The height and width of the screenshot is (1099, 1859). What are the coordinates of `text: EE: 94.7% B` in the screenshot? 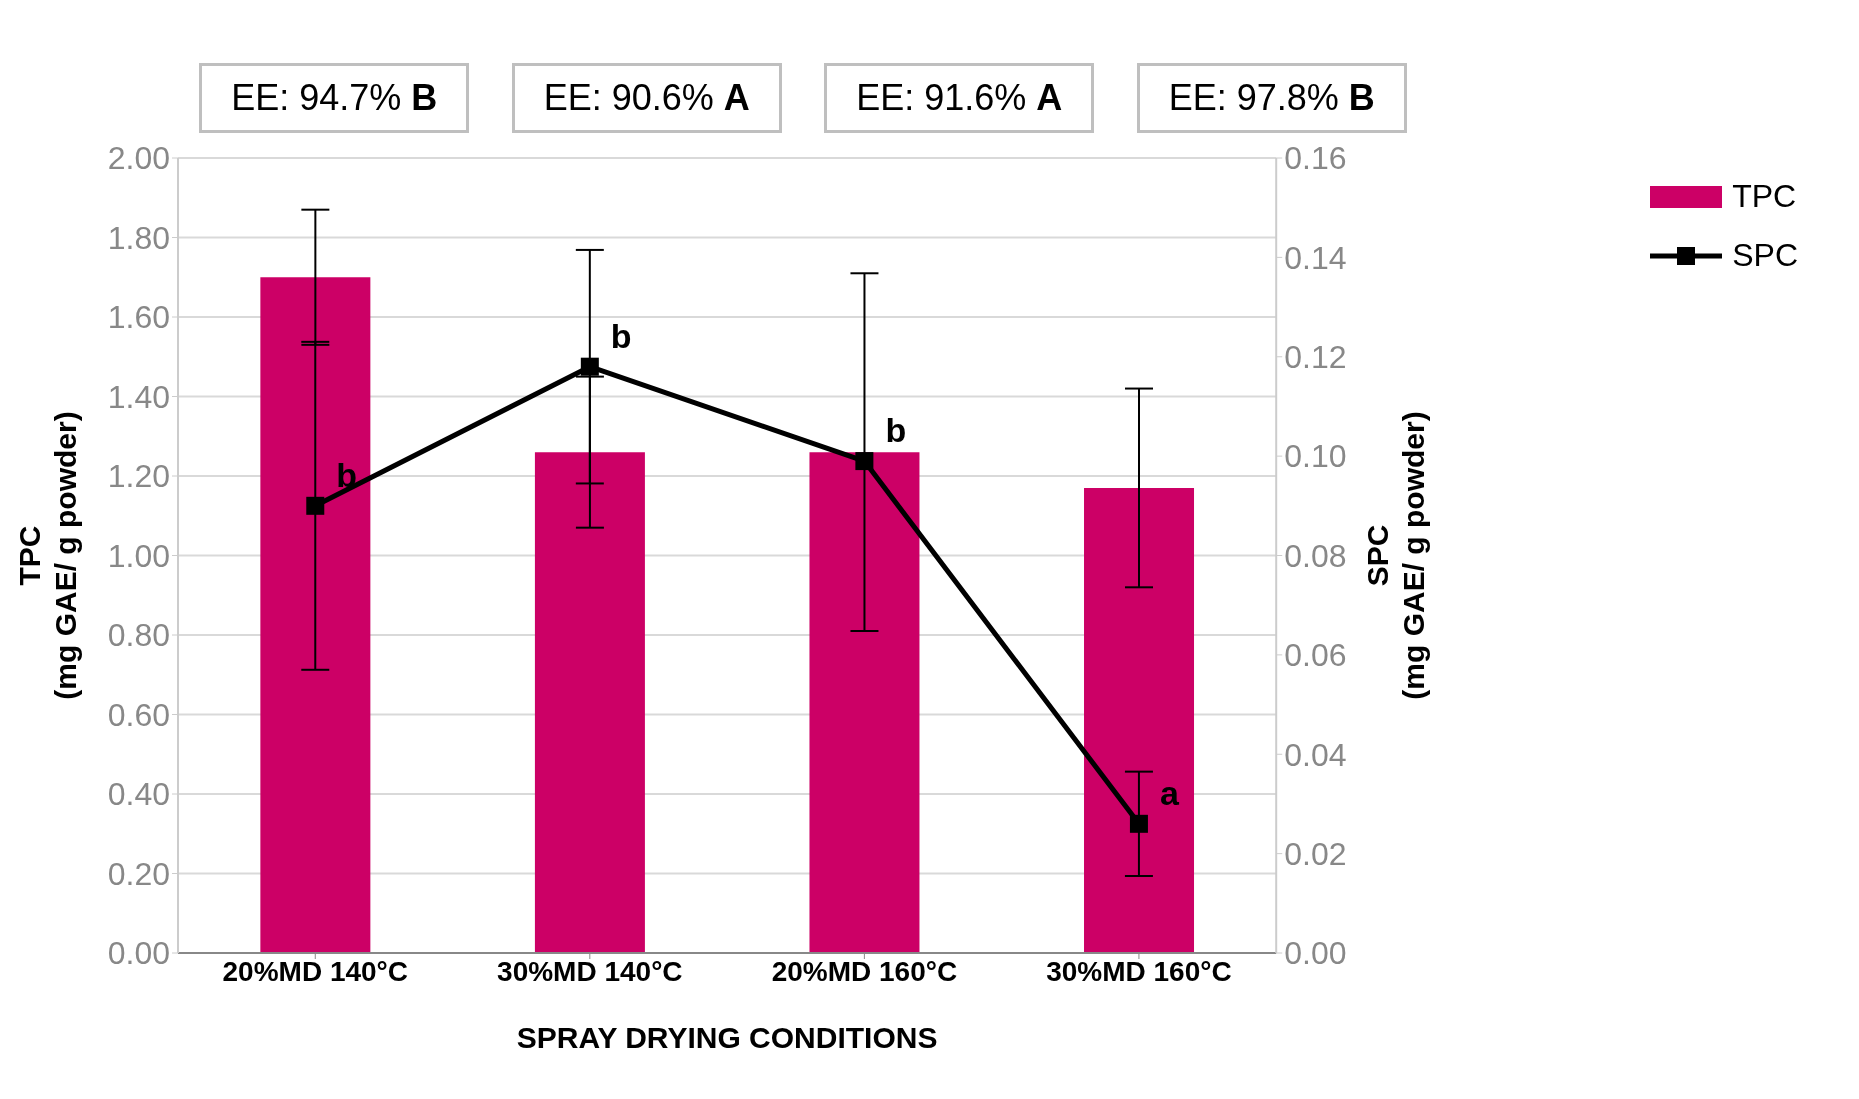 It's located at (334, 98).